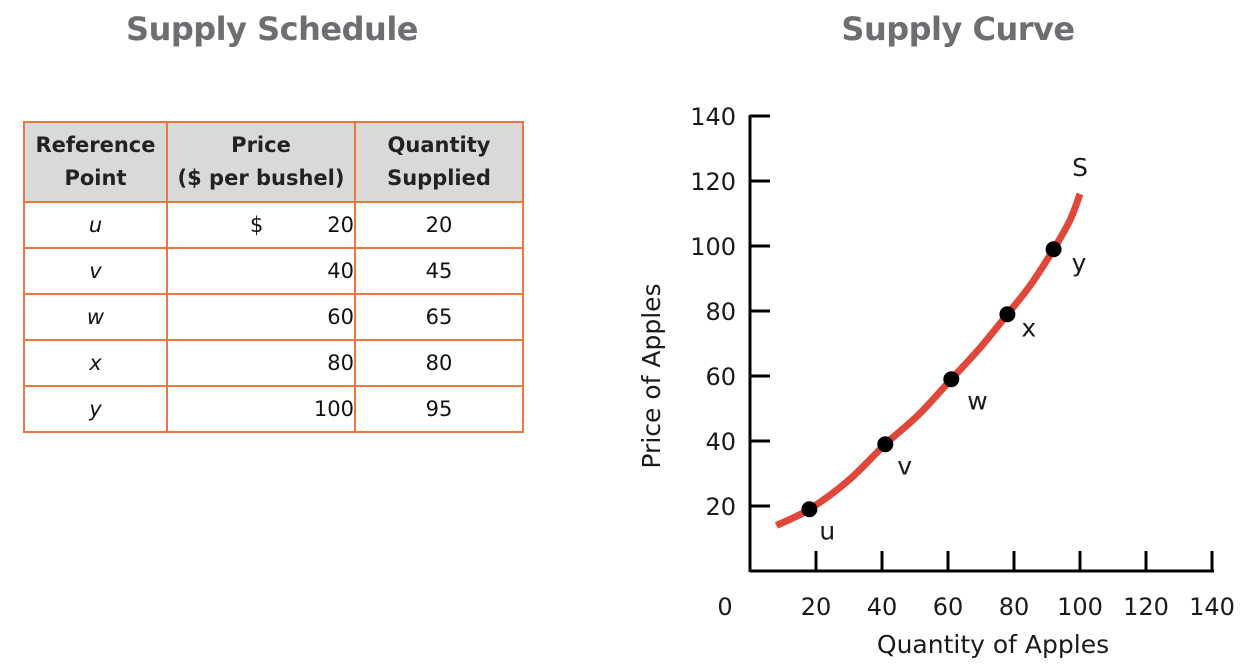  I want to click on x-tick-label: 100, so click(1080, 607).